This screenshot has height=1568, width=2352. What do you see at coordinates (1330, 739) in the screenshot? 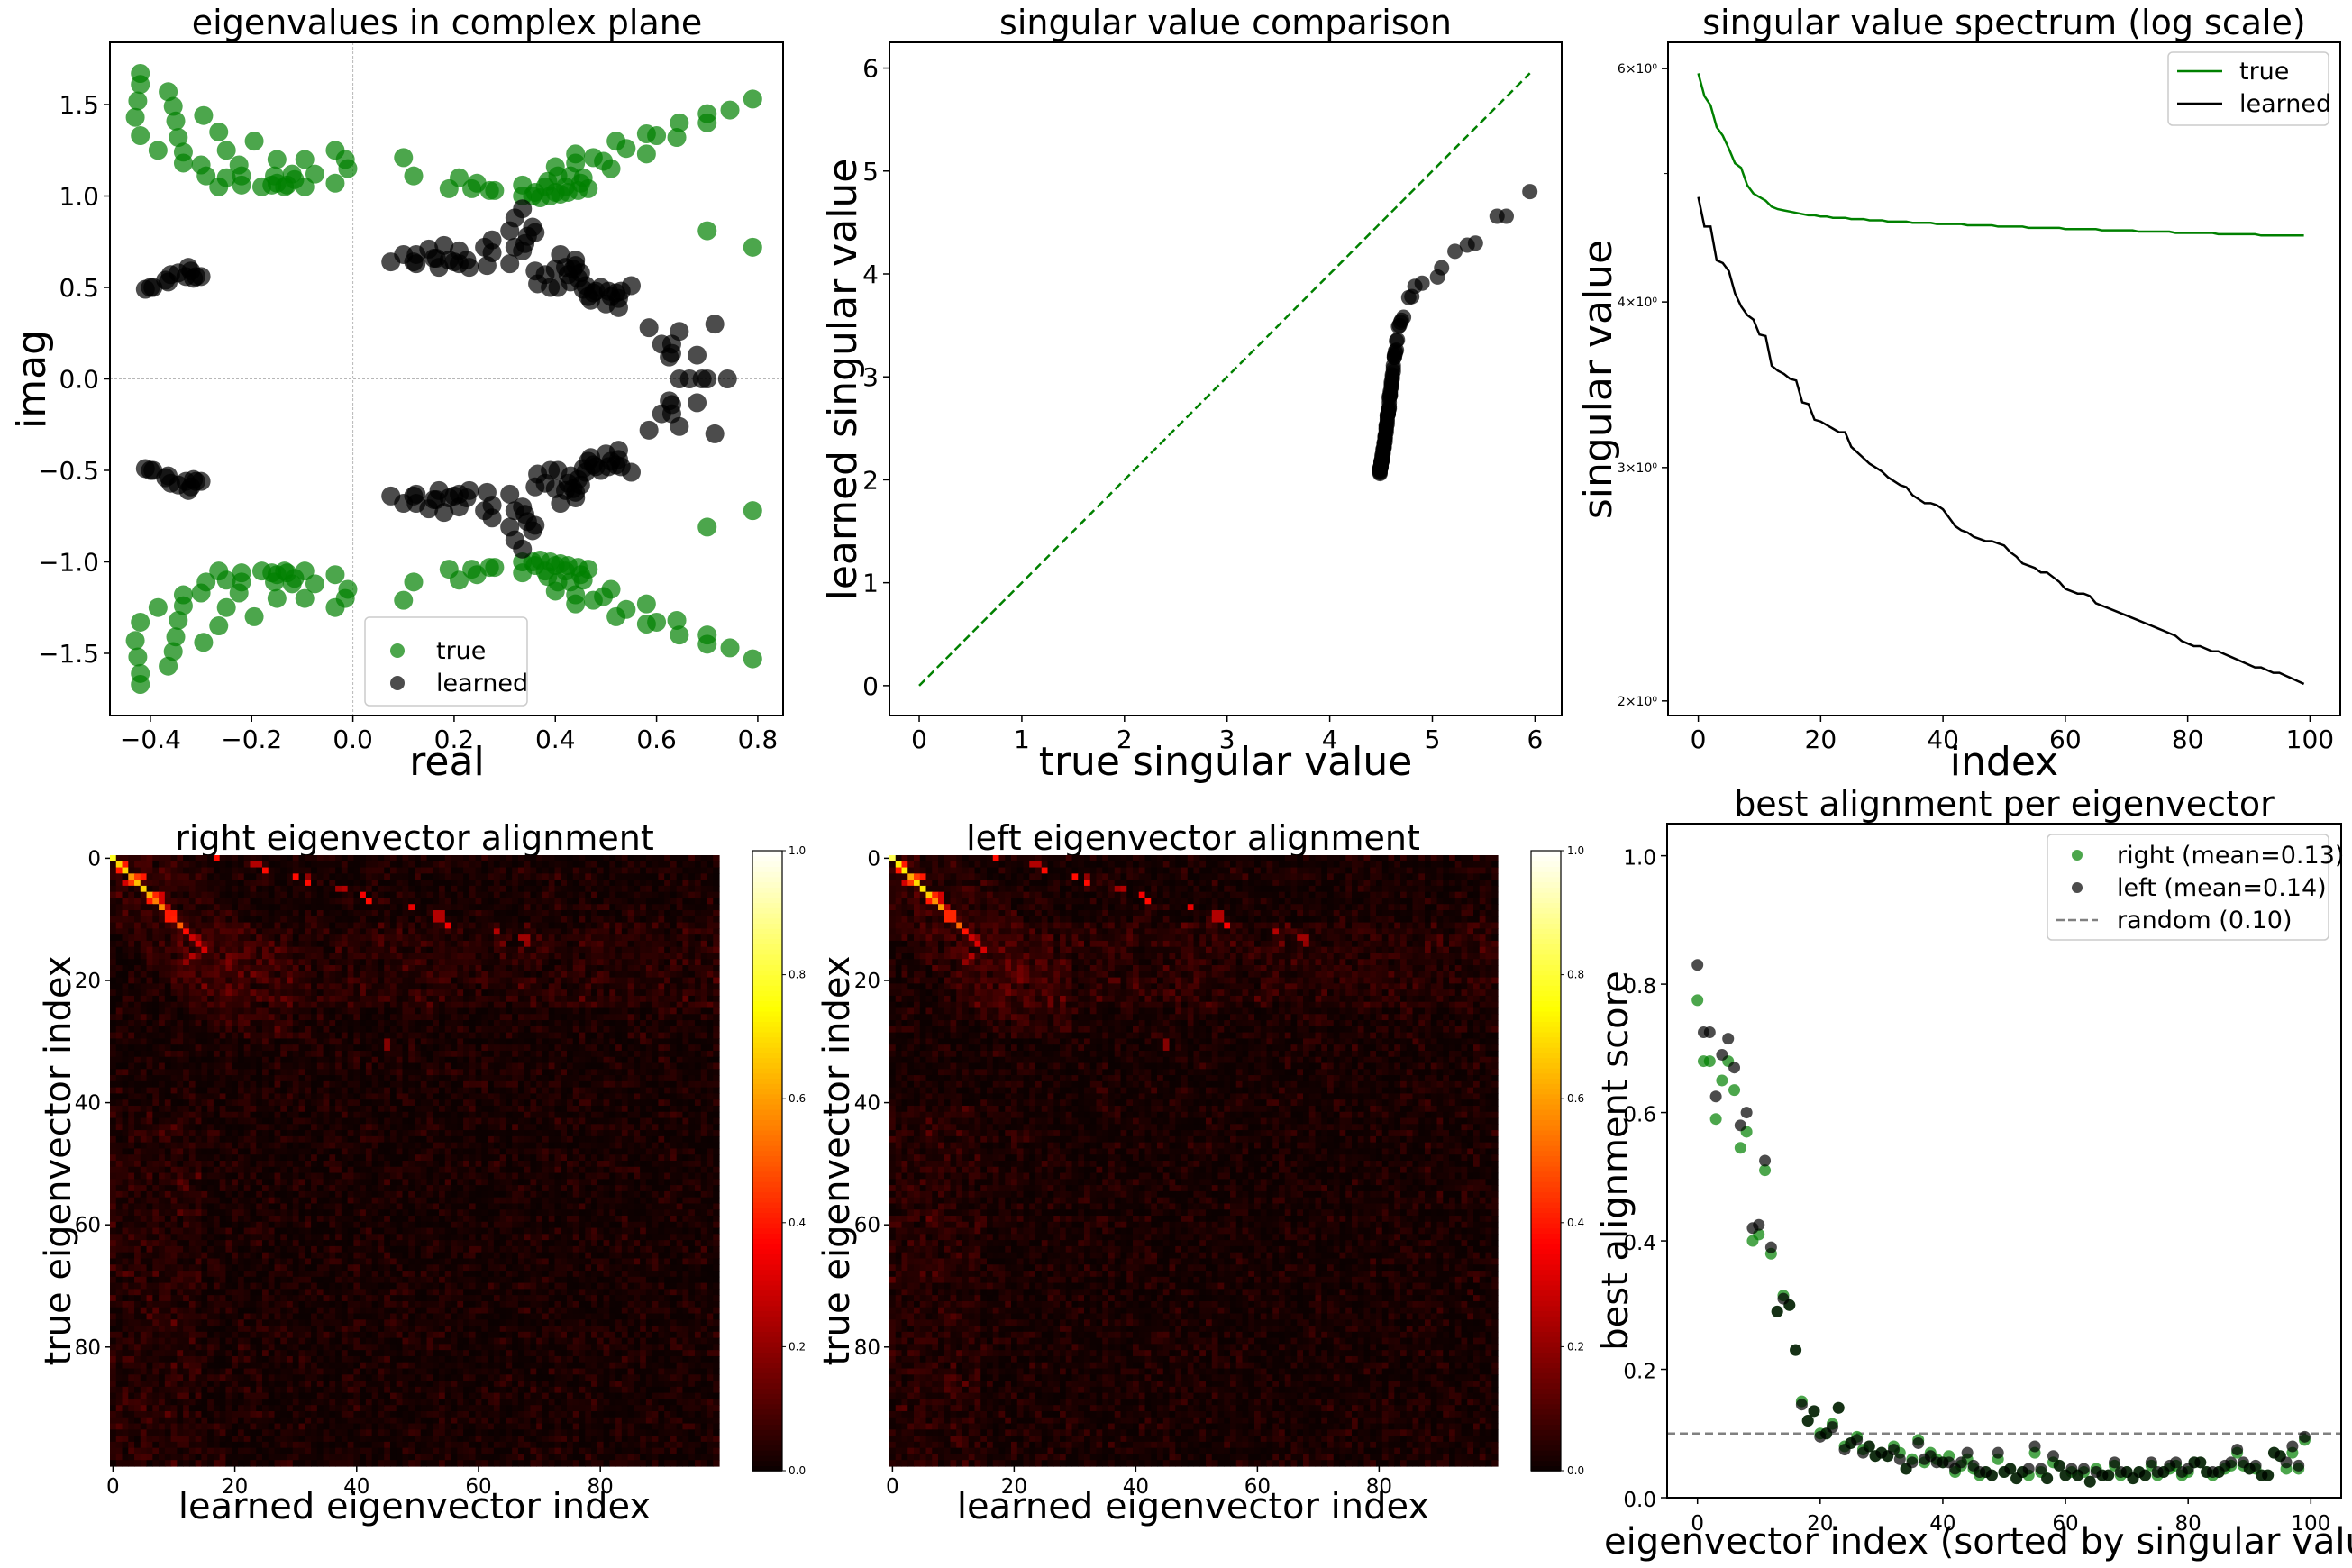
I see `x-tick-label: 4` at bounding box center [1330, 739].